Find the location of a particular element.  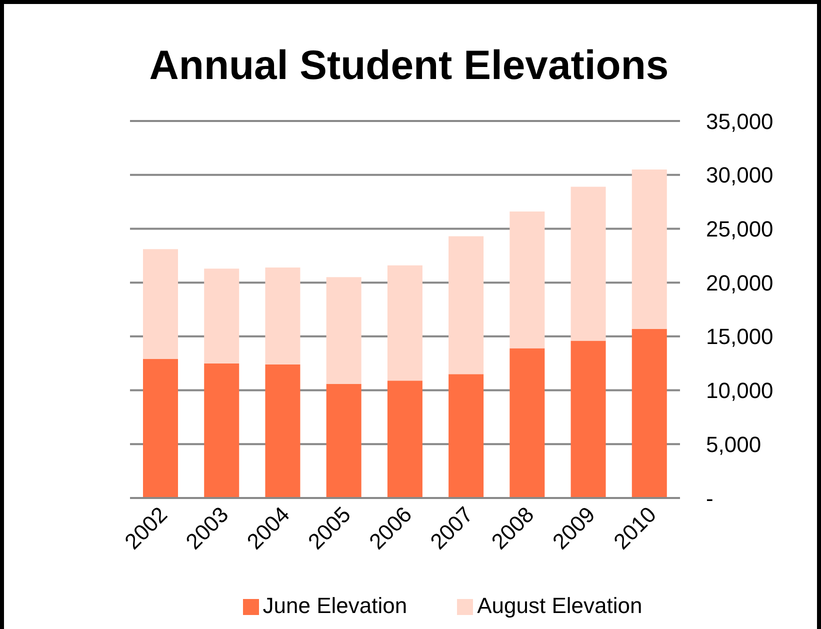

y-tick-label: 10,000 is located at coordinates (740, 391).